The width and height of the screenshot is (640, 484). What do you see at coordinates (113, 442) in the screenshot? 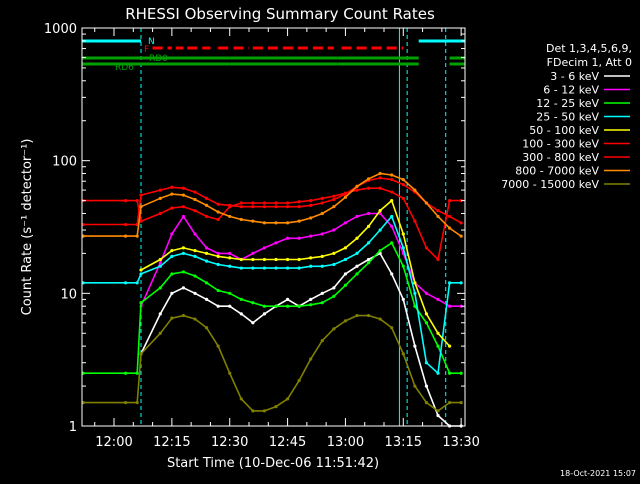
I see `x-tick-label-0: 12:00` at bounding box center [113, 442].